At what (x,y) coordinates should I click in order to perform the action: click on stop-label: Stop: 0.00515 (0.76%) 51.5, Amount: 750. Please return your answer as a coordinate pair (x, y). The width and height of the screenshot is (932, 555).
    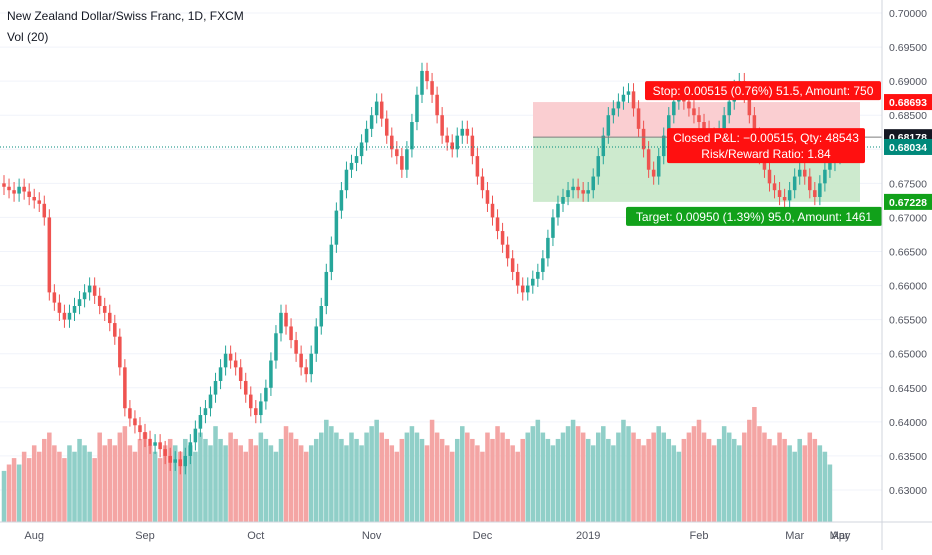
    Looking at the image, I should click on (763, 91).